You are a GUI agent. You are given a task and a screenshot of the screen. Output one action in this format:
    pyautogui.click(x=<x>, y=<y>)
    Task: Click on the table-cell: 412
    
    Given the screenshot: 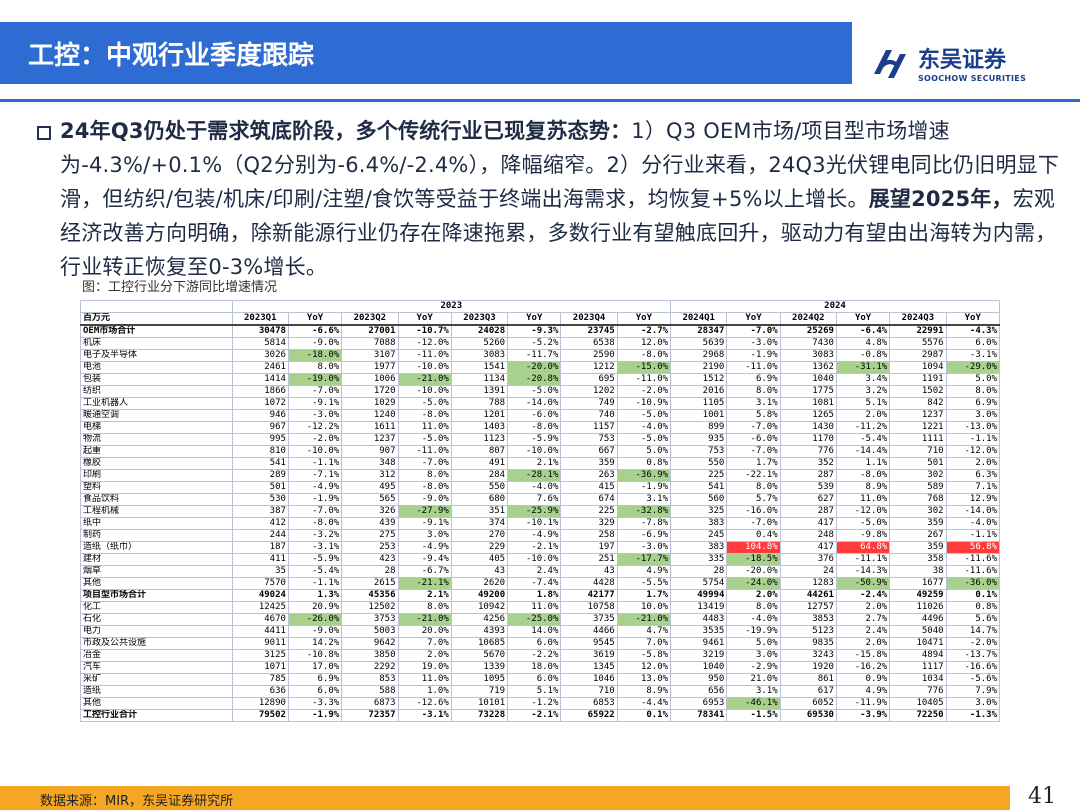 What is the action you would take?
    pyautogui.click(x=260, y=523)
    